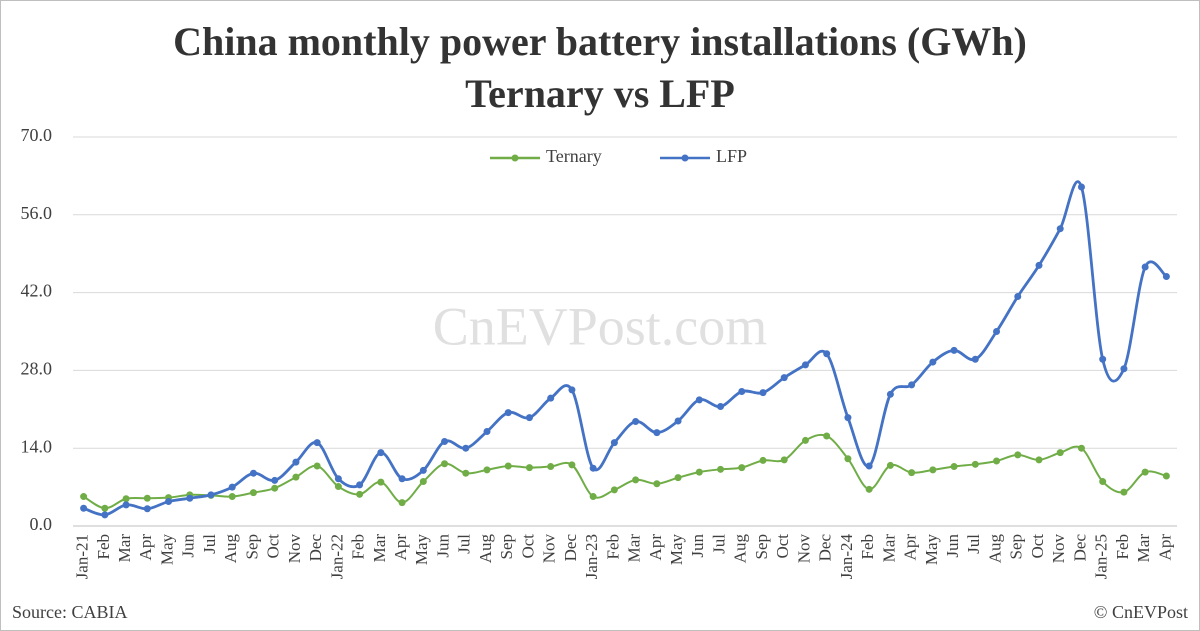  What do you see at coordinates (37, 291) in the screenshot?
I see `y-tick-label: 42.0` at bounding box center [37, 291].